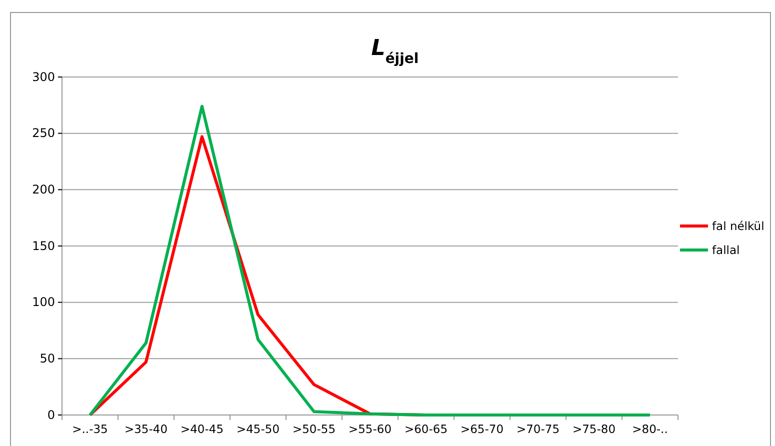 The image size is (775, 446). What do you see at coordinates (43, 133) in the screenshot?
I see `y-tick-label: 250` at bounding box center [43, 133].